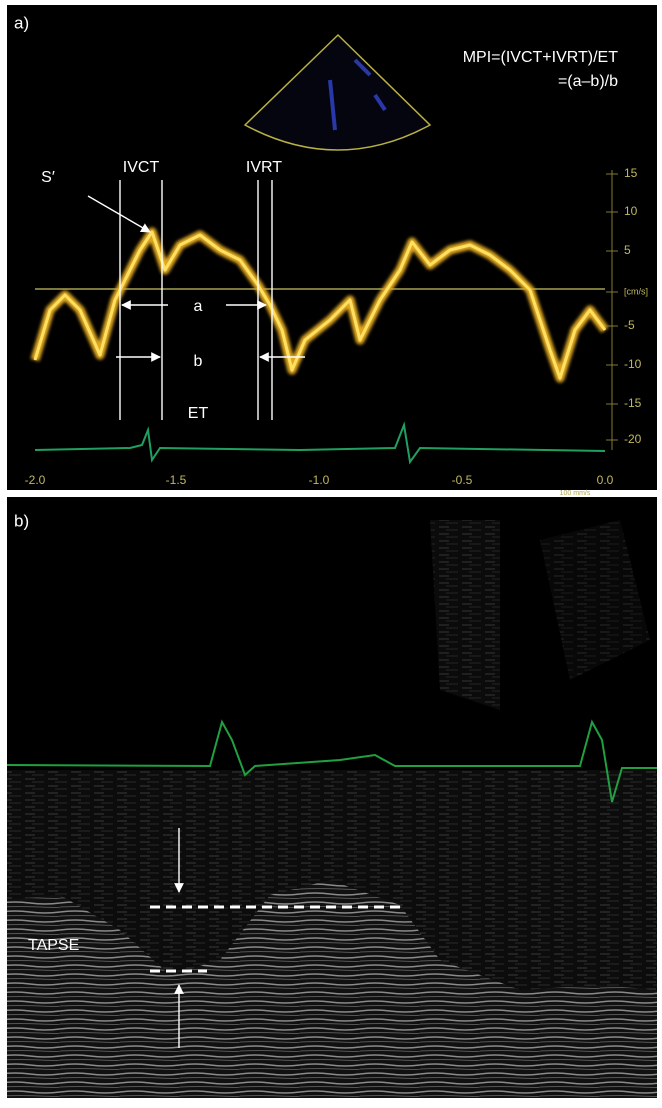  Describe the element at coordinates (196, 278) in the screenshot. I see `arrows-a` at that location.